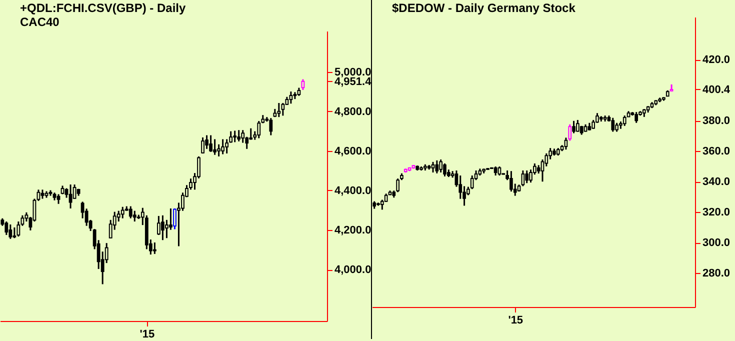  Describe the element at coordinates (103, 8) in the screenshot. I see `chart-title: +QDL:FCHI.CSV(GBP) - Daily` at that location.